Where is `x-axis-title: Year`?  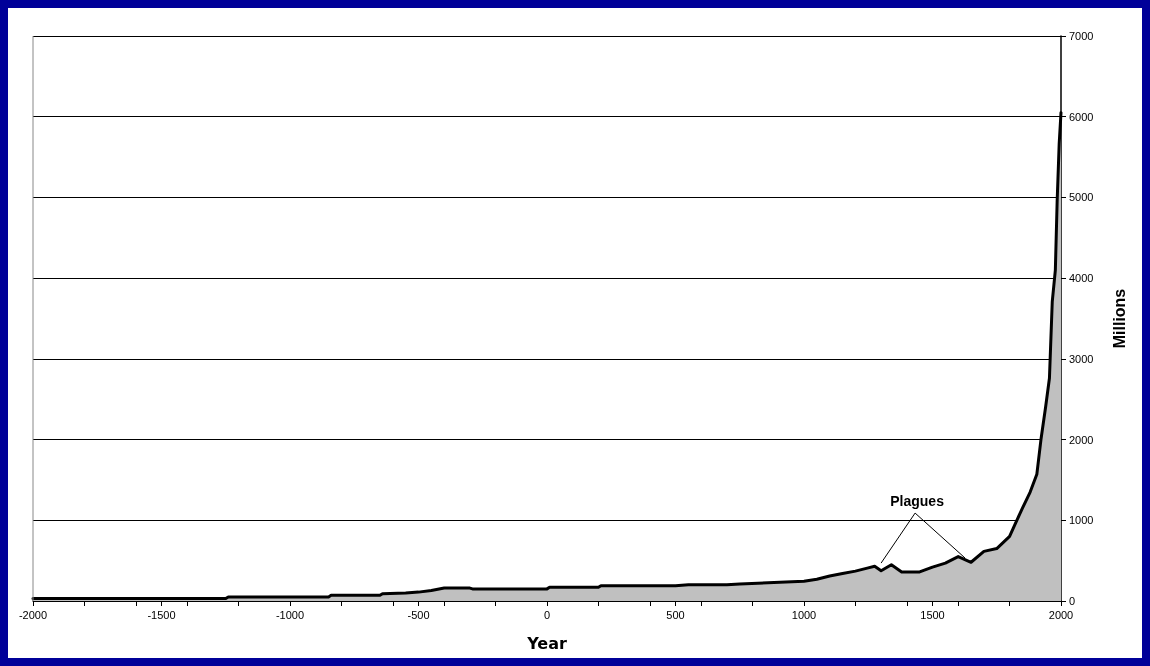 x-axis-title: Year is located at coordinates (546, 643).